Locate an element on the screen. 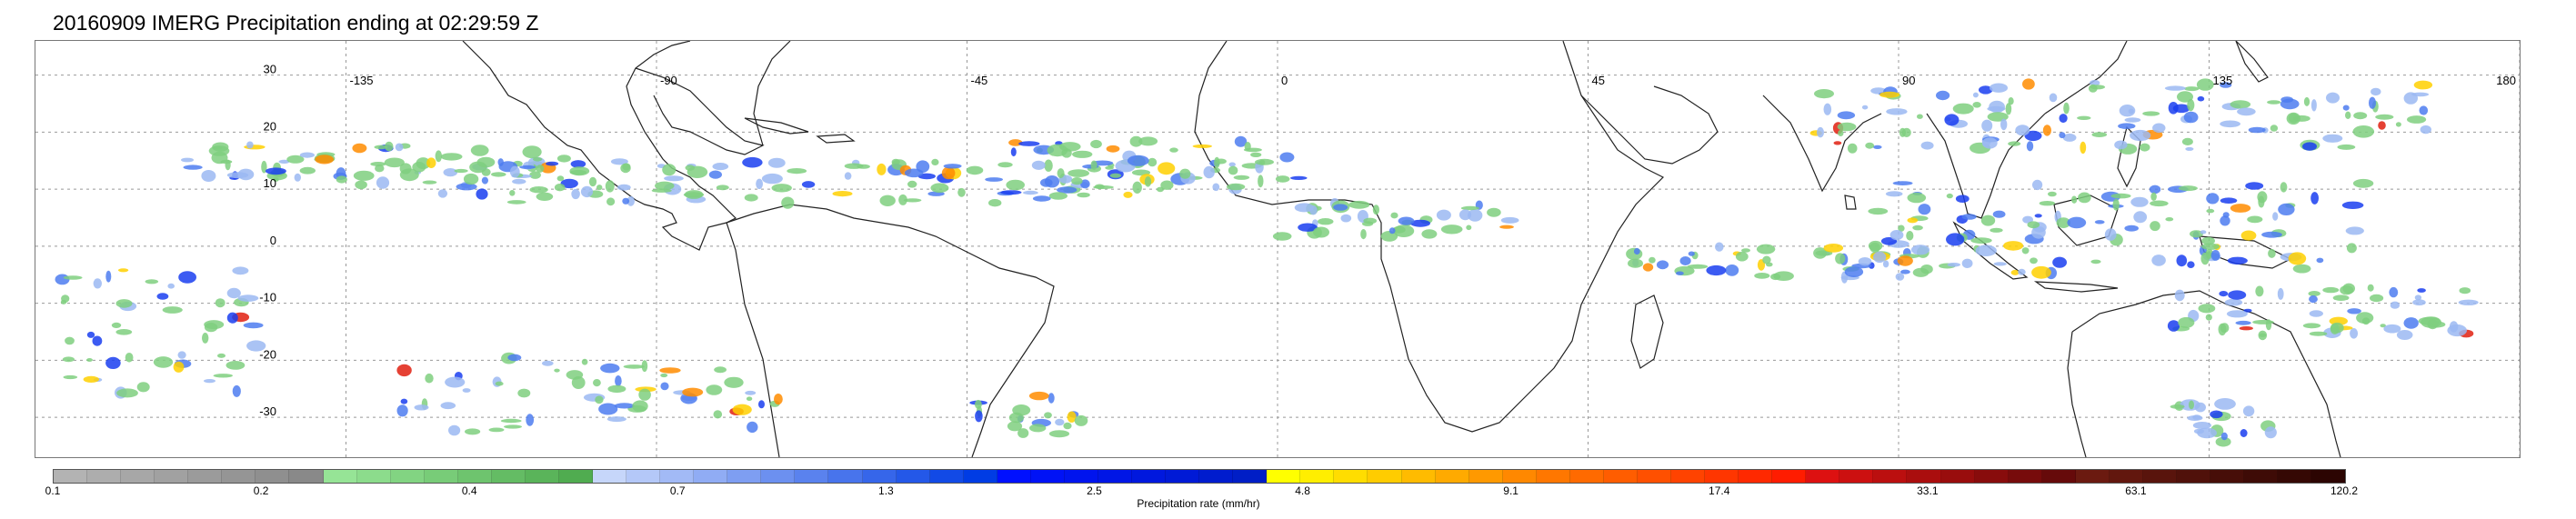  lon-label: 180 is located at coordinates (2506, 80).